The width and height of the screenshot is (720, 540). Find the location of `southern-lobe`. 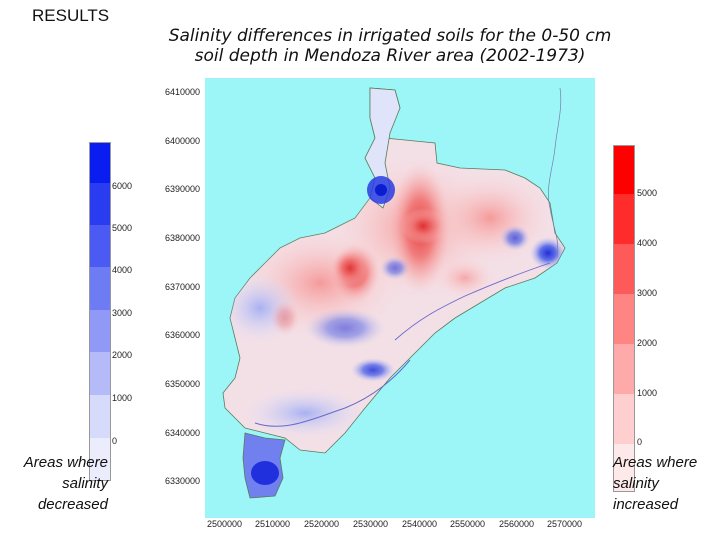

southern-lobe is located at coordinates (264, 465).